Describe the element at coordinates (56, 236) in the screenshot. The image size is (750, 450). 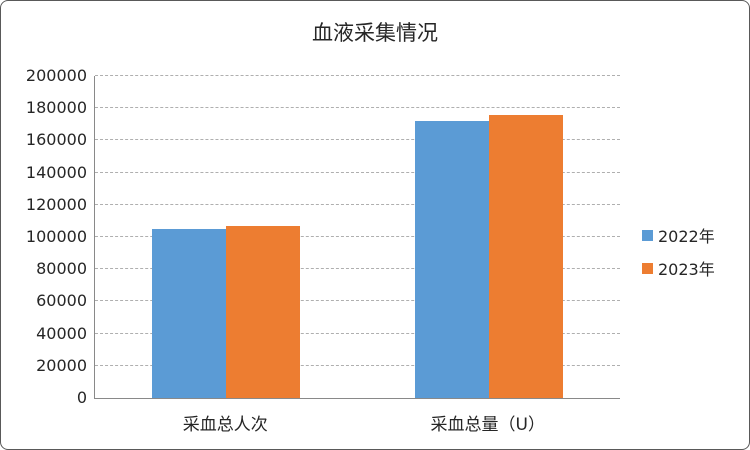
I see `y-tick-label: 100000` at that location.